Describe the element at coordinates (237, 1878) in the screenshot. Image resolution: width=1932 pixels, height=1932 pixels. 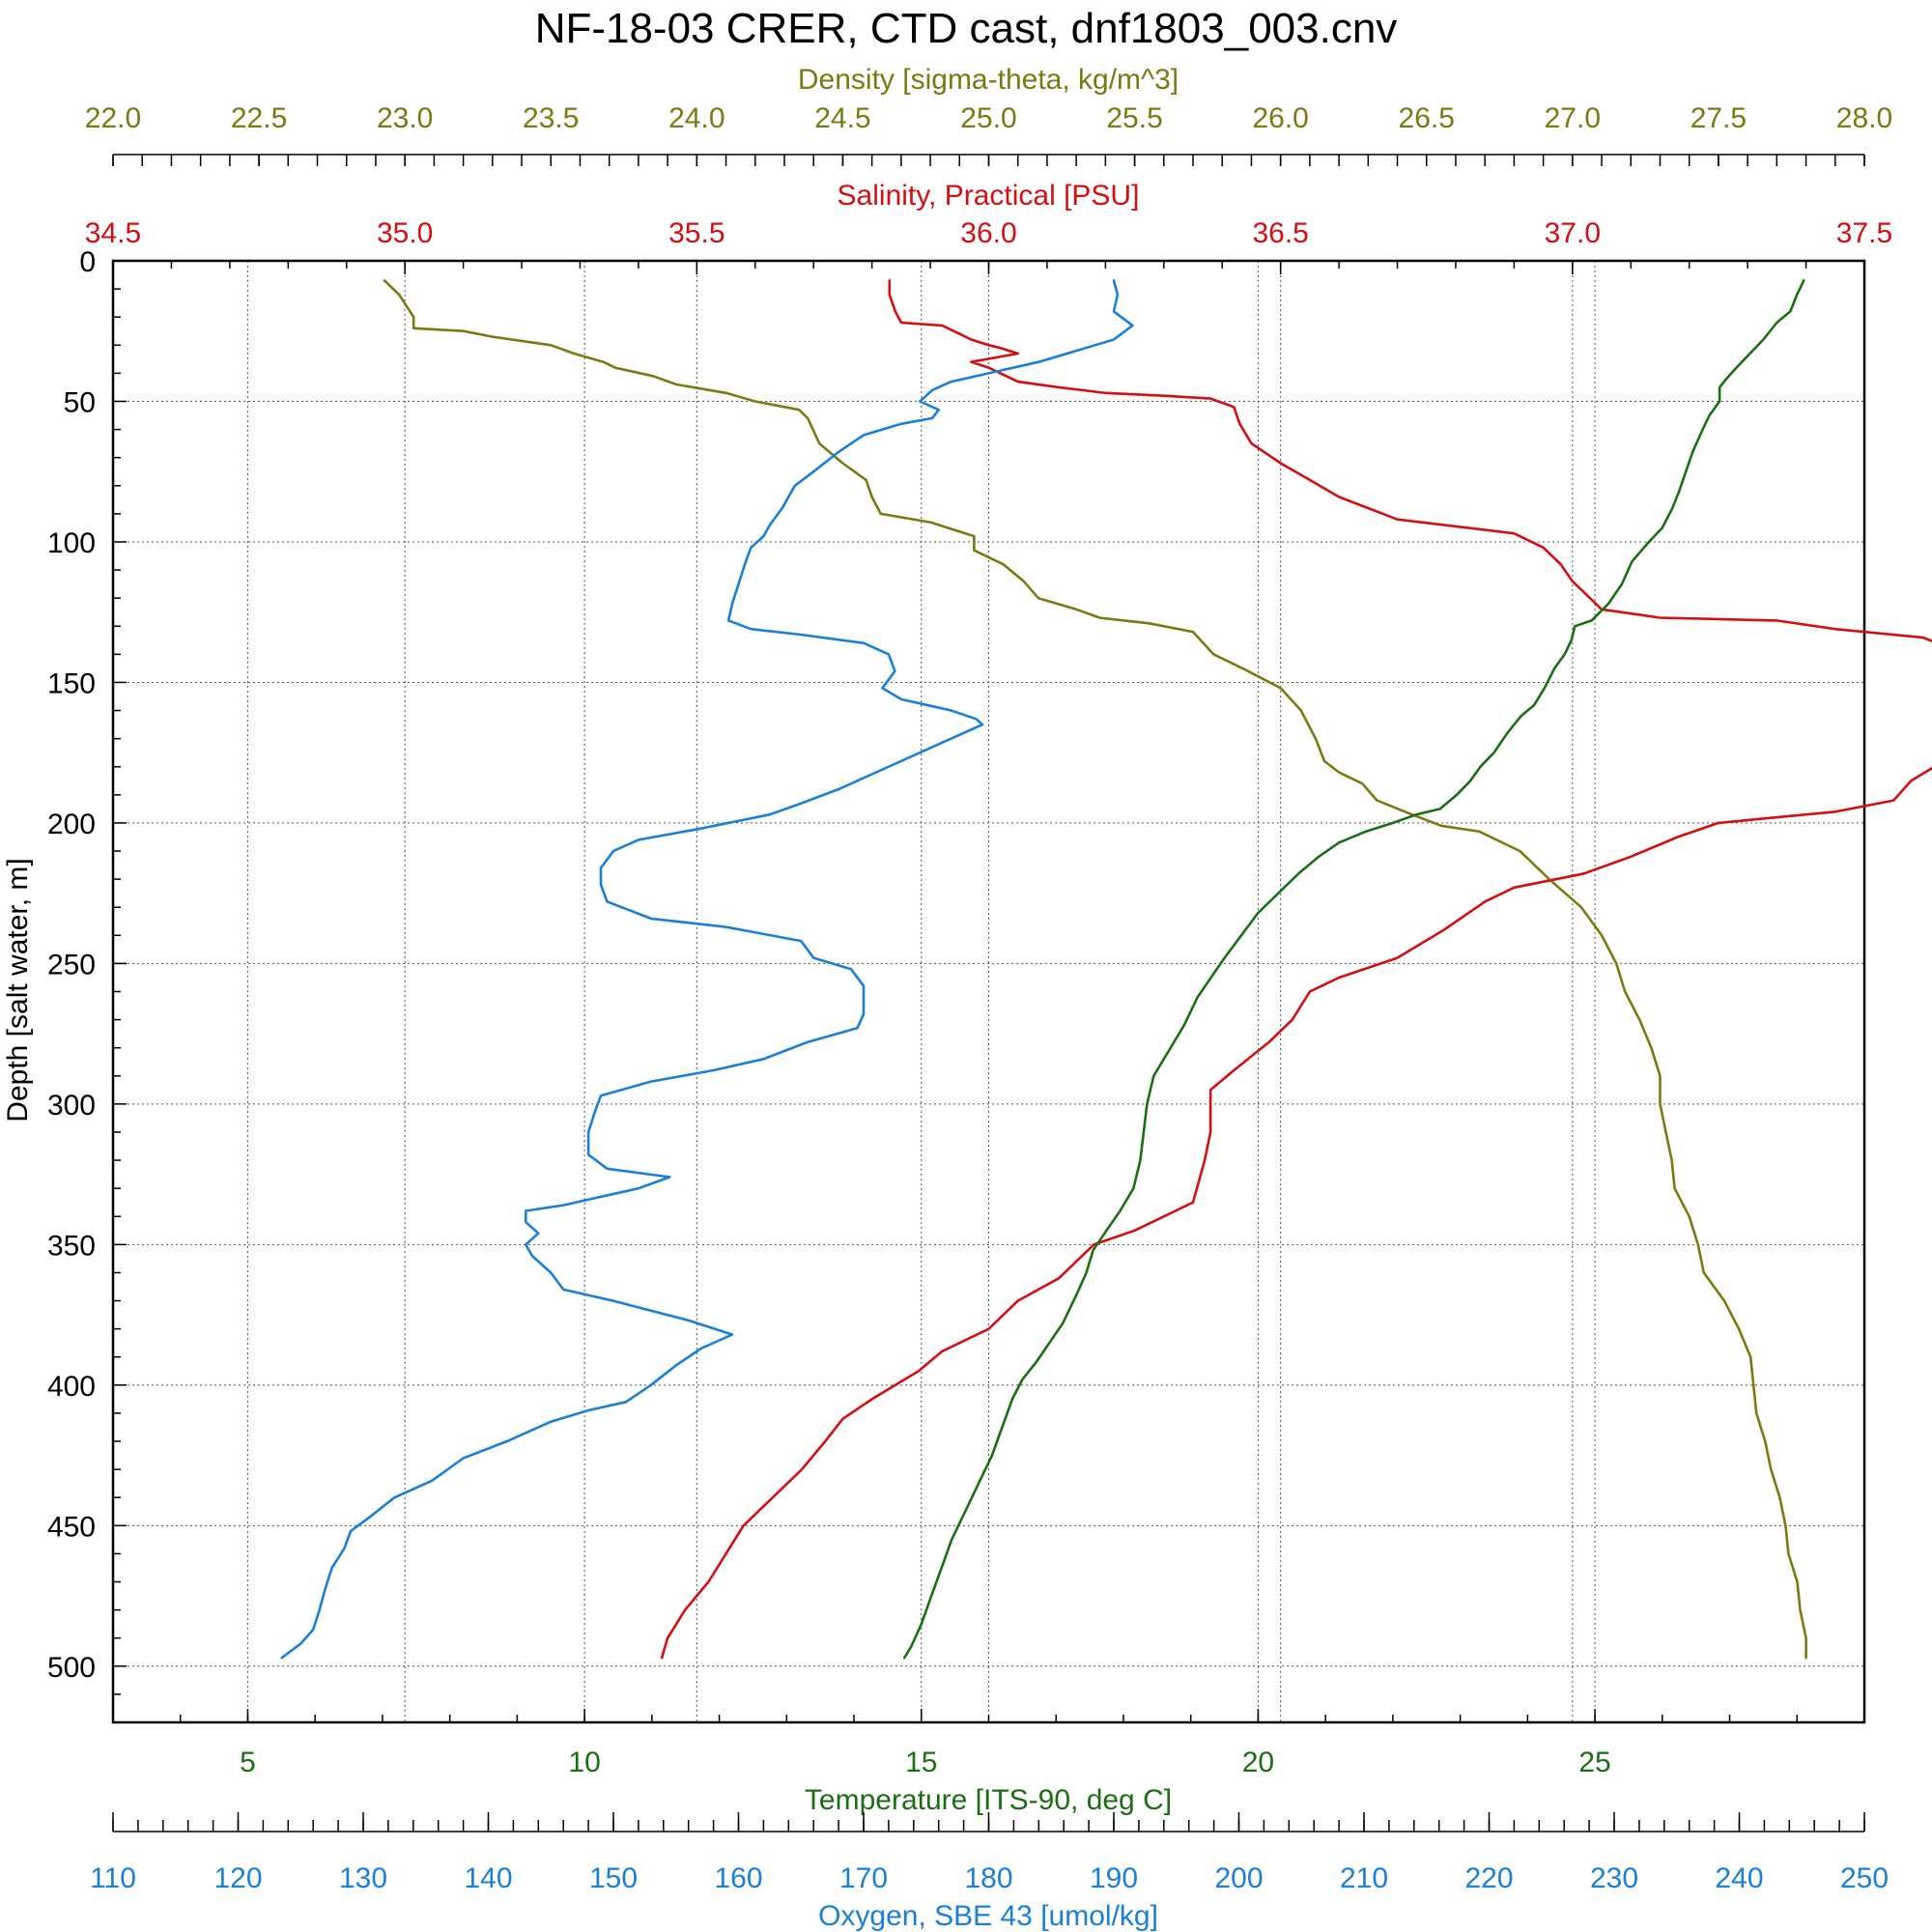
I see `oxygen-tick-label: 120` at that location.